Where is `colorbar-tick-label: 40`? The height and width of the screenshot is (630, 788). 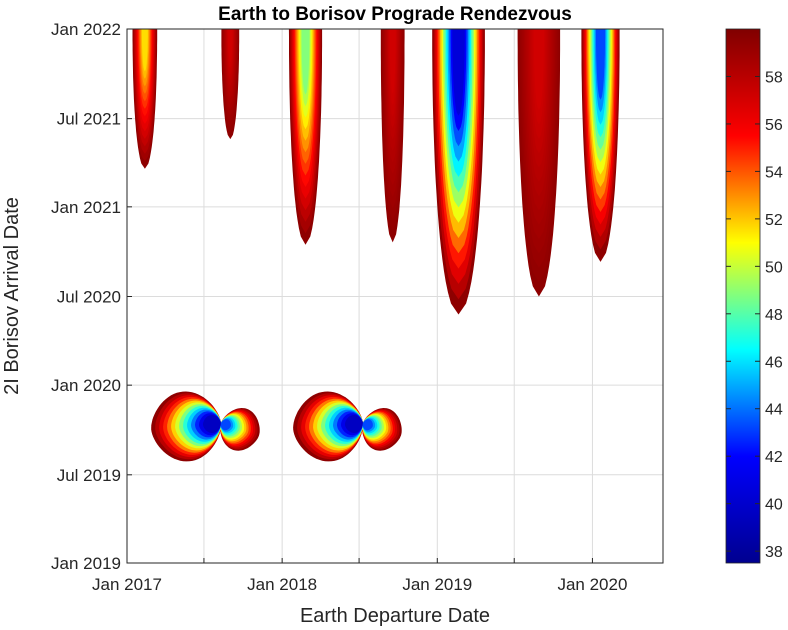
colorbar-tick-label: 40 is located at coordinates (774, 505).